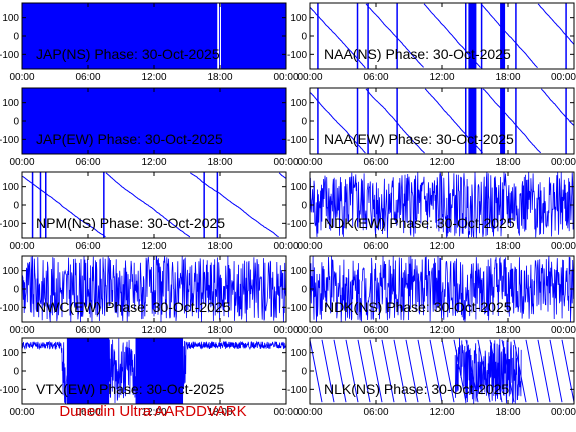  What do you see at coordinates (128, 54) in the screenshot?
I see `panel-title: JAP(NS) Phase: 30-Oct-2025` at bounding box center [128, 54].